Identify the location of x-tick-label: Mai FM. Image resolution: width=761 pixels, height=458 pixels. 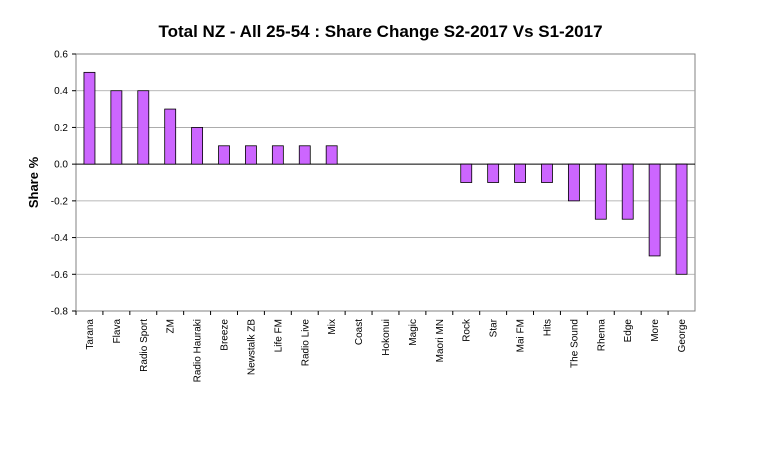
(521, 335).